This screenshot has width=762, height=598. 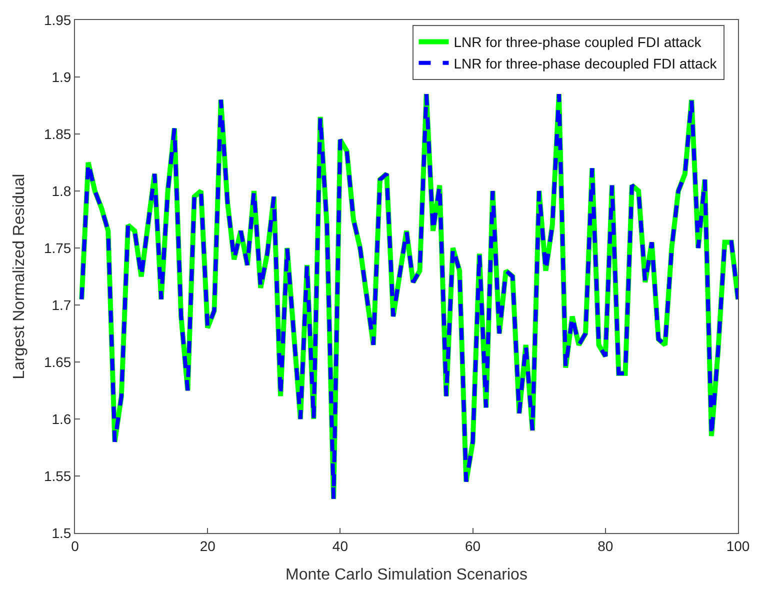 I want to click on y-tick-label: 1.9, so click(x=62, y=76).